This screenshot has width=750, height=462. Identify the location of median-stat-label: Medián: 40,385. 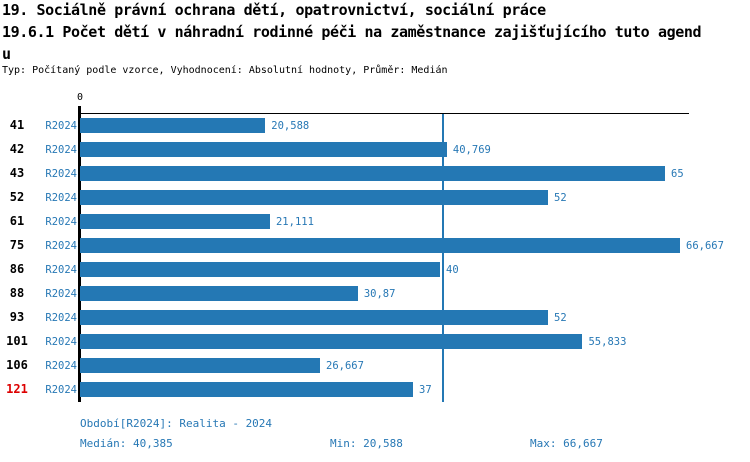
(126, 443).